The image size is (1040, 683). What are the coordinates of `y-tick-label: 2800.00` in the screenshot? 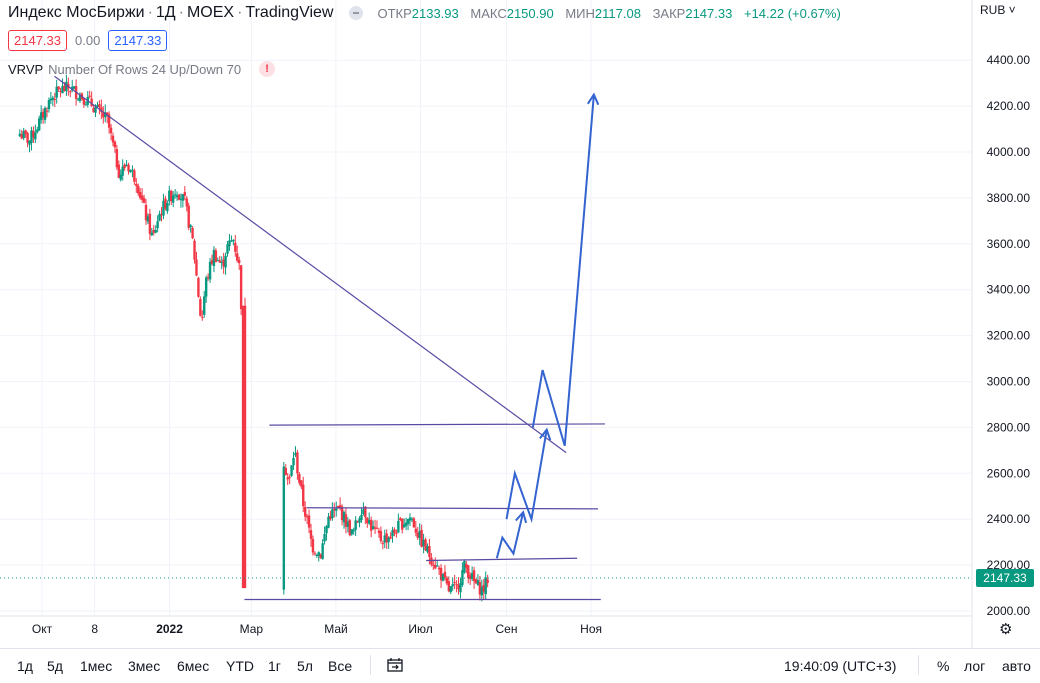 It's located at (1009, 427).